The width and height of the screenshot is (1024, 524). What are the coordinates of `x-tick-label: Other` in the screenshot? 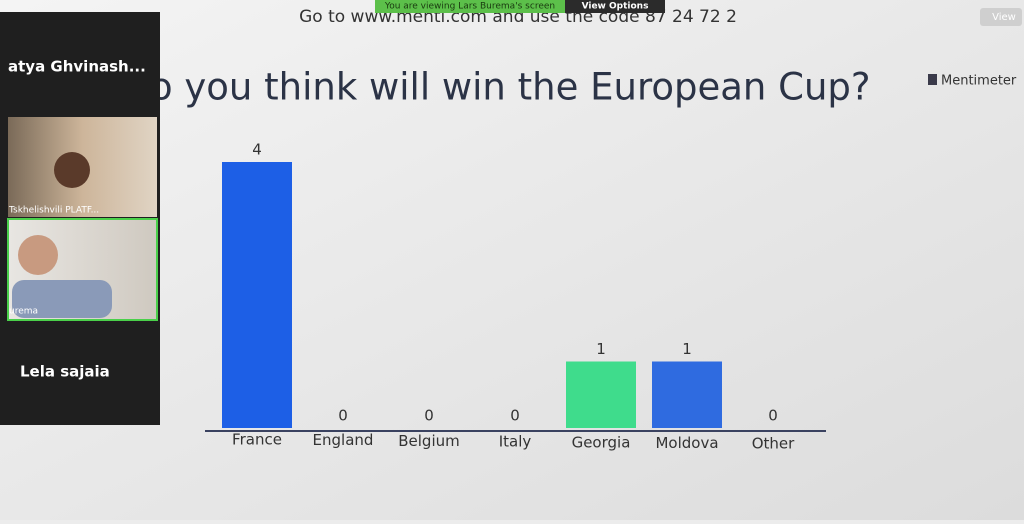 It's located at (773, 444).